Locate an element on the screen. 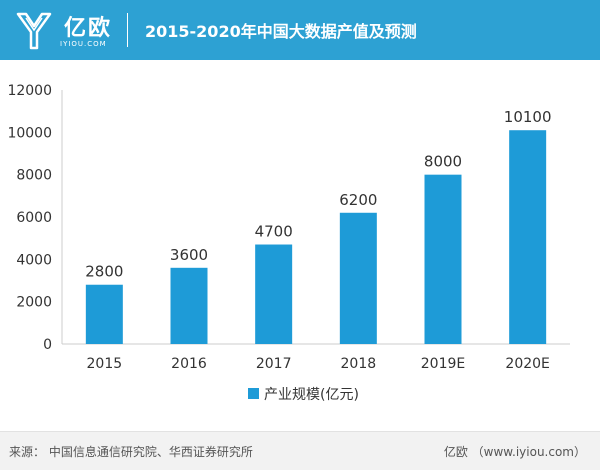 This screenshot has height=470, width=600. logo-text: 亿欧 is located at coordinates (88, 28).